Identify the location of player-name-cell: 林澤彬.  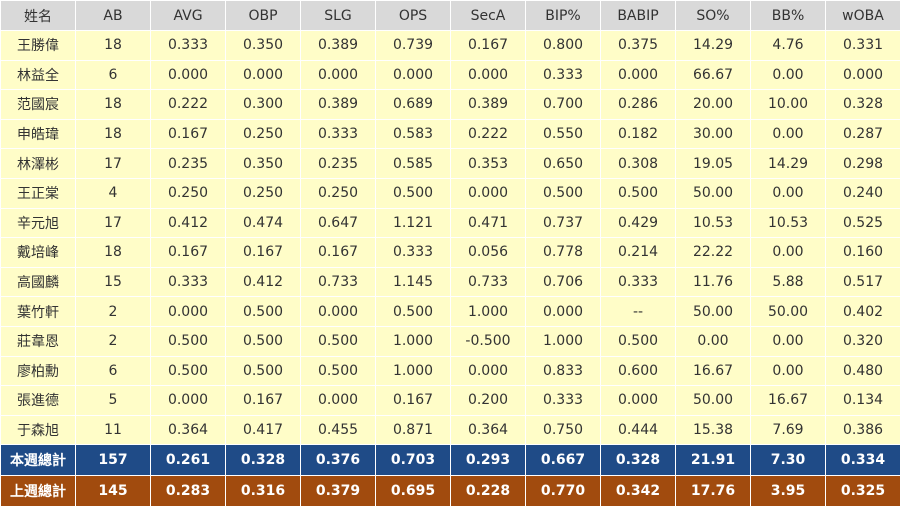
(38, 163).